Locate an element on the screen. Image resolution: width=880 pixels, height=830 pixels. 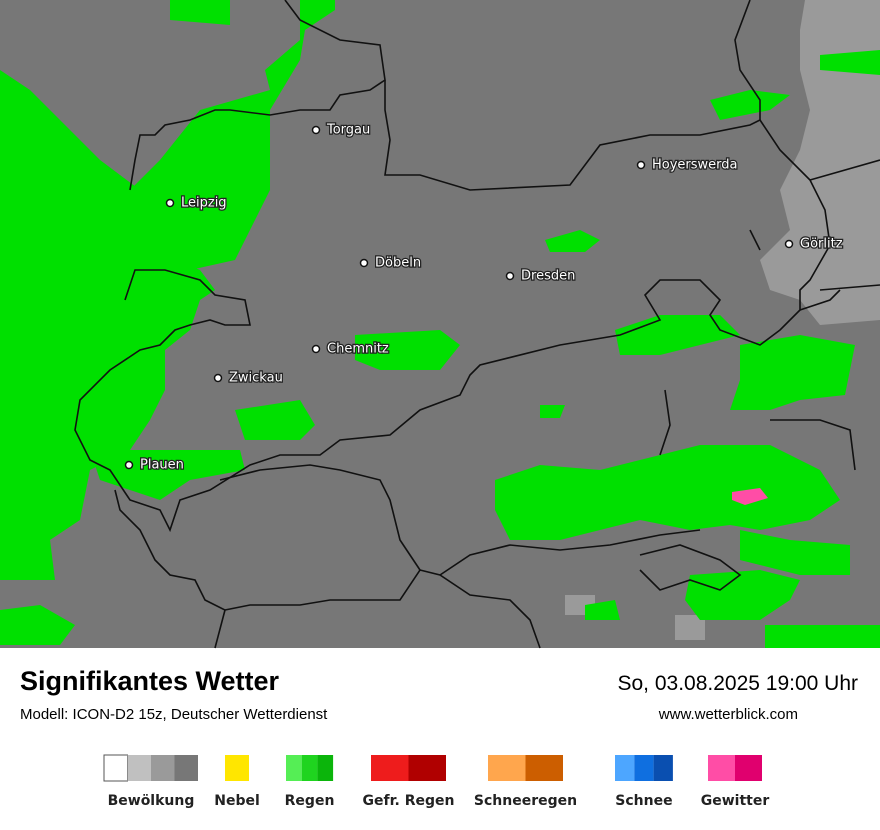
legend-label: Schneeregen is located at coordinates (525, 801).